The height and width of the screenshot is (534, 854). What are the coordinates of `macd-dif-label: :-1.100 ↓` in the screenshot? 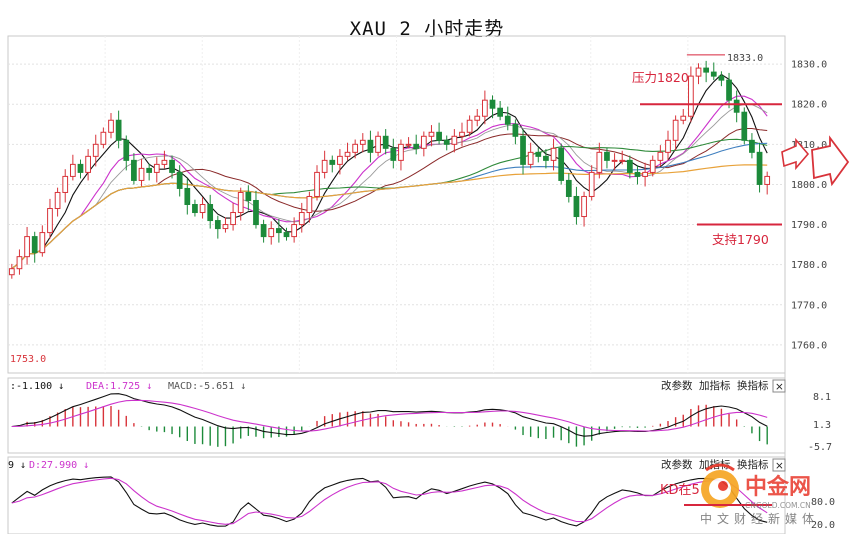 It's located at (37, 386).